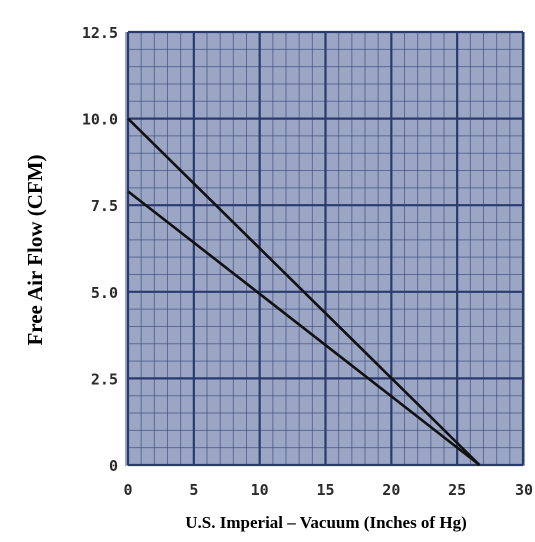 The height and width of the screenshot is (542, 535). What do you see at coordinates (325, 490) in the screenshot?
I see `x-tick-label: 15` at bounding box center [325, 490].